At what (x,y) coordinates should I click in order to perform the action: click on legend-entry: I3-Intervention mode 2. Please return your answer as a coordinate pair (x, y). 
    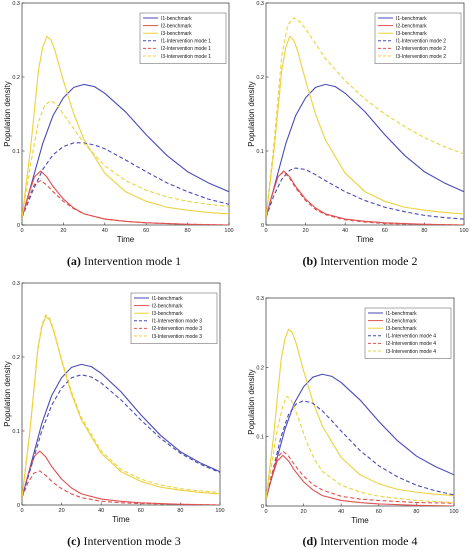
    Looking at the image, I should click on (421, 57).